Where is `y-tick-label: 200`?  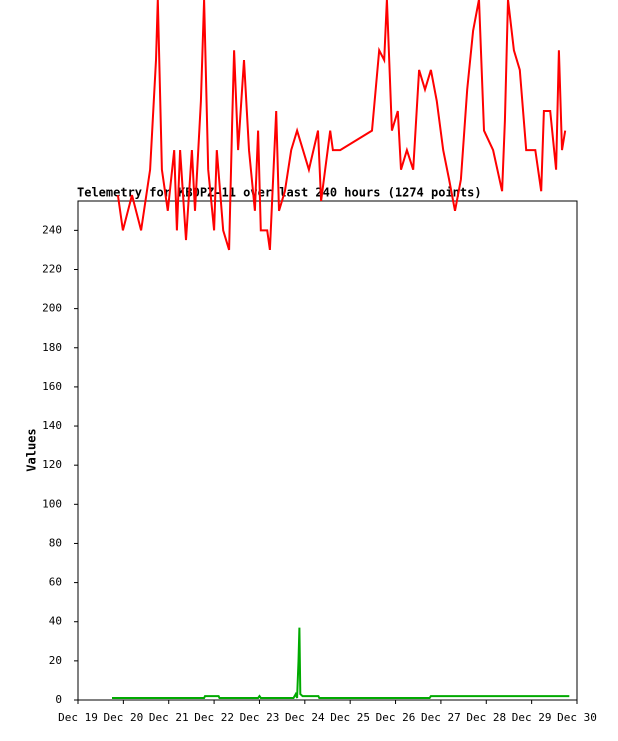
y-tick-label: 200 is located at coordinates (52, 308).